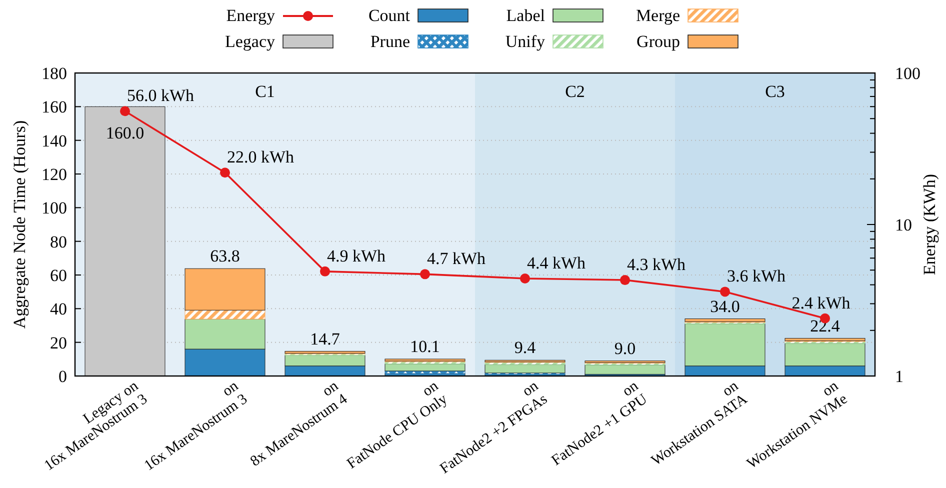 The width and height of the screenshot is (946, 488). I want to click on total-label: 63.8, so click(225, 256).